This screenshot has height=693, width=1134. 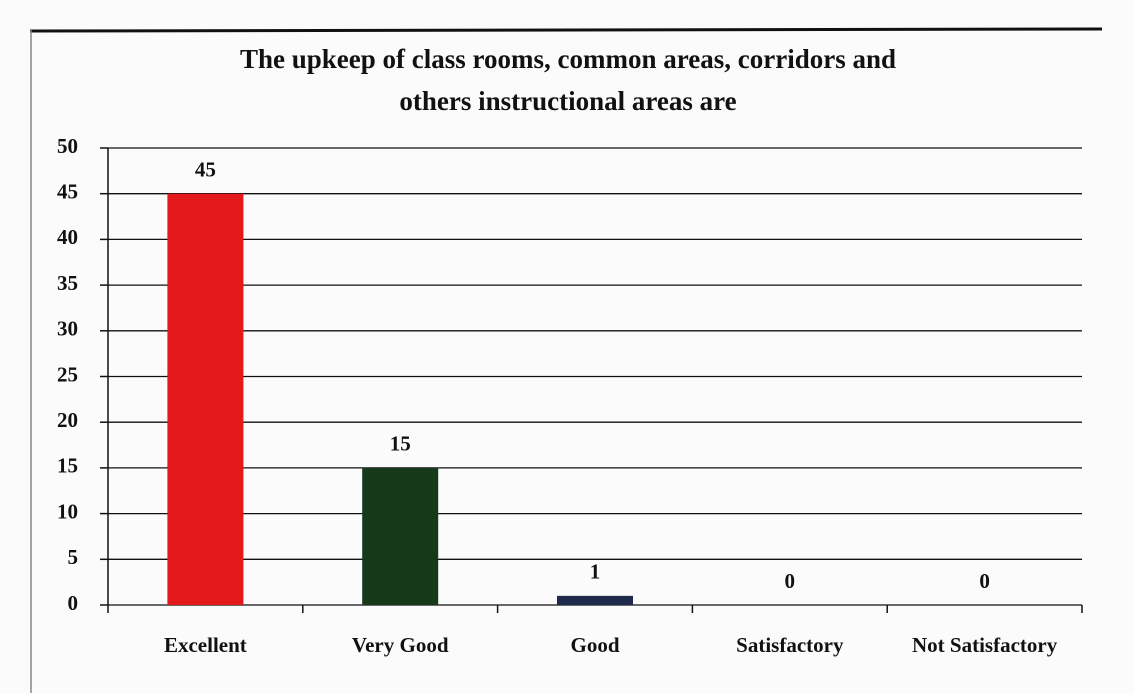 I want to click on data-label: 45, so click(x=205, y=170).